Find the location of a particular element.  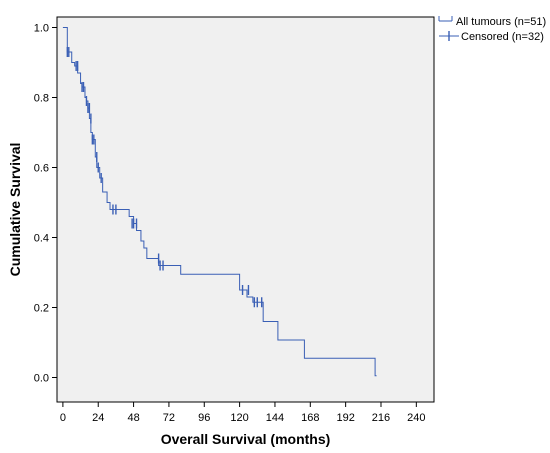

x-tick-label: 24 is located at coordinates (98, 418).